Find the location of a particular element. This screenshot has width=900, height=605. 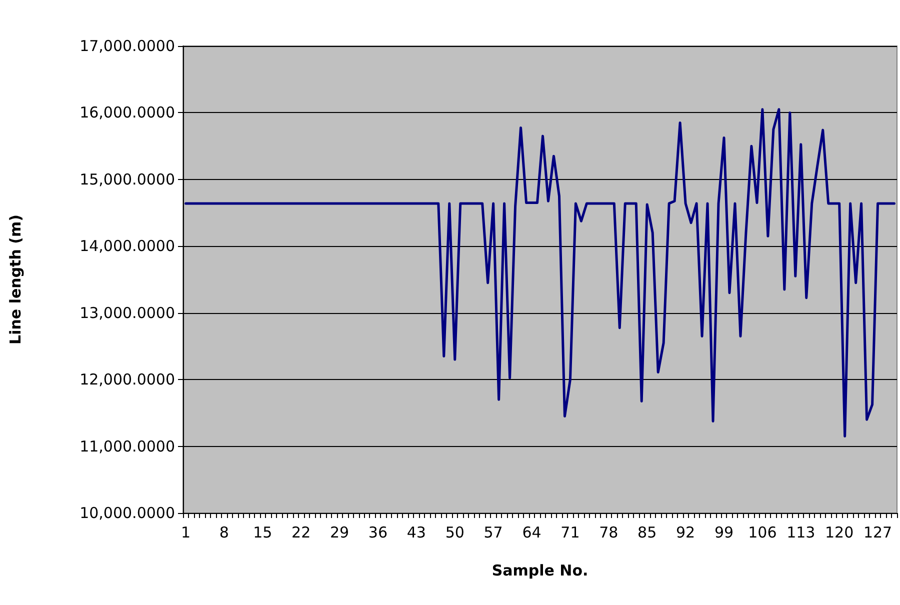

x-tick-label: 36 is located at coordinates (378, 533).